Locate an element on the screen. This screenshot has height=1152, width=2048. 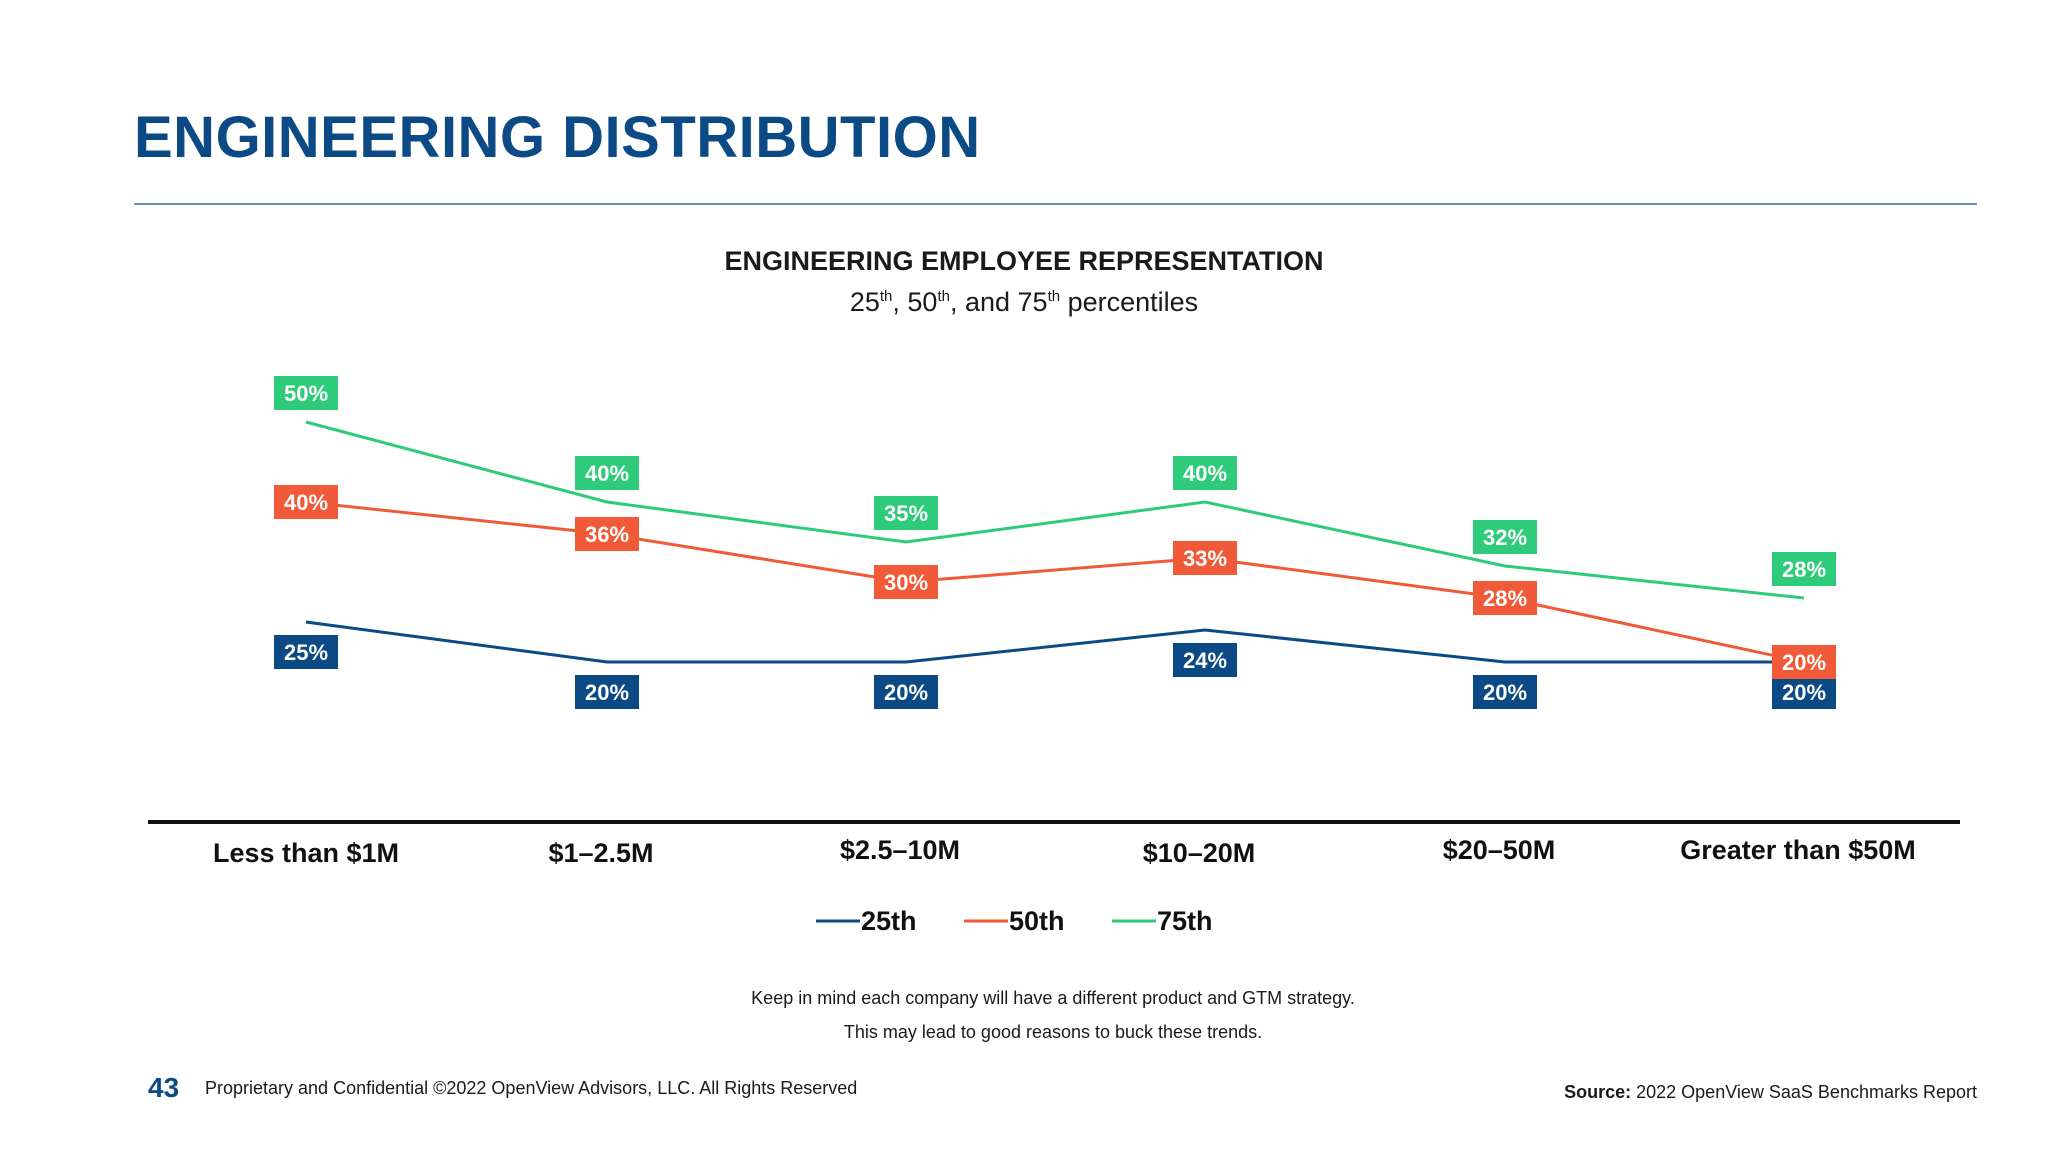
subtitle-part: 25 is located at coordinates (864, 302).